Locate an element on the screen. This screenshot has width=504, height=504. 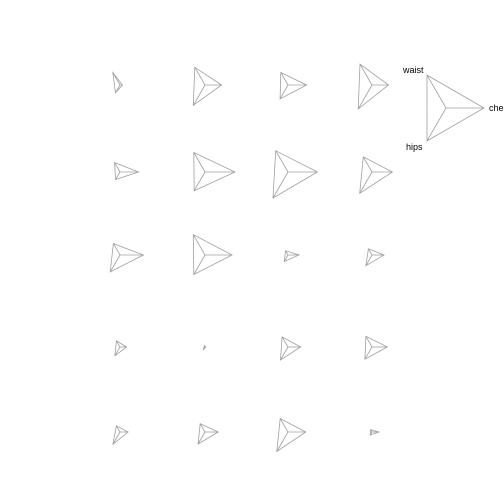
key-label-waist: waist is located at coordinates (413, 70).